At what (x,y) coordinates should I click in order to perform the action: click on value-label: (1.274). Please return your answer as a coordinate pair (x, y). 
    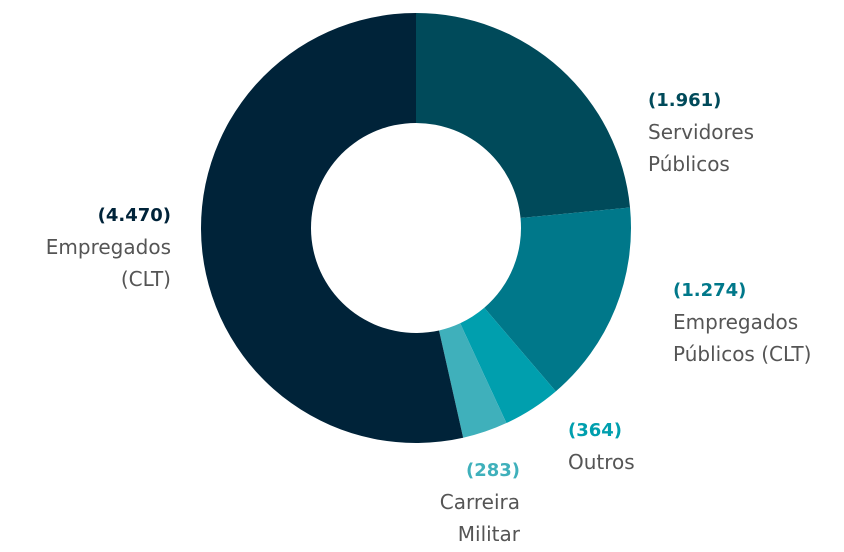
    Looking at the image, I should click on (710, 290).